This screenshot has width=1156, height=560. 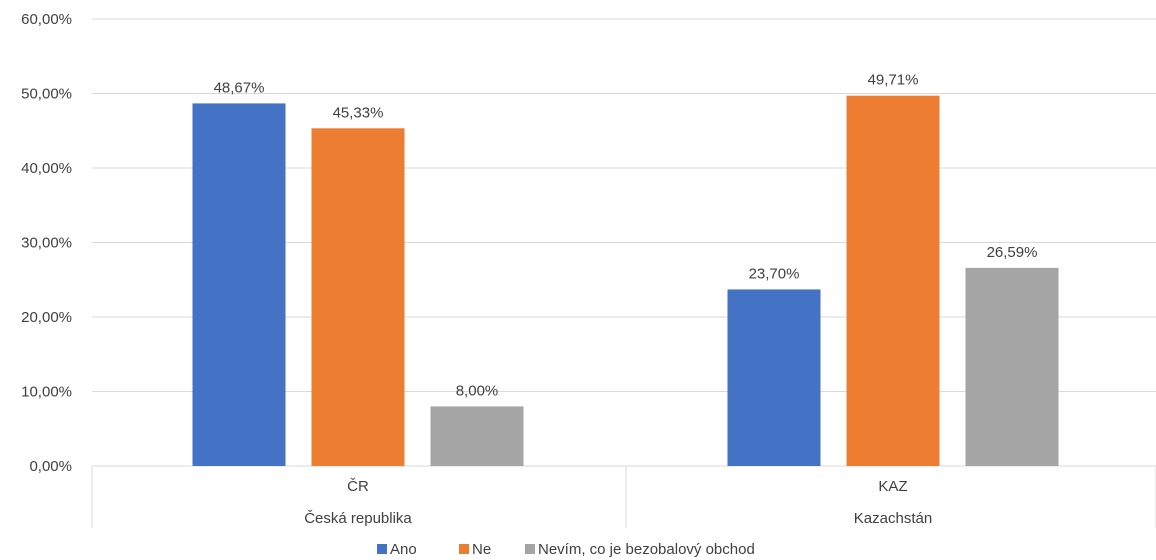 I want to click on legend-entry: Nevím, co je bezobalový obchod, so click(x=646, y=549).